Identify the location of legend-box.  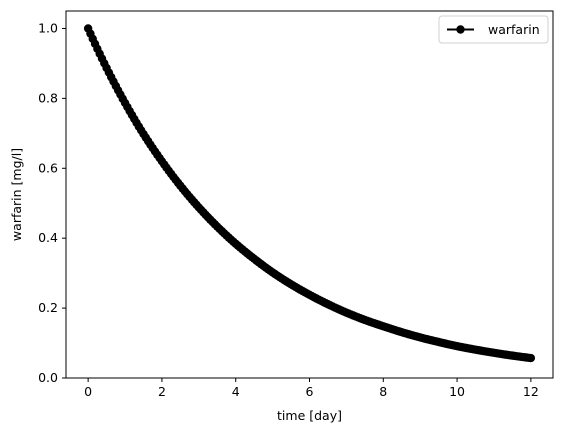
(493, 29).